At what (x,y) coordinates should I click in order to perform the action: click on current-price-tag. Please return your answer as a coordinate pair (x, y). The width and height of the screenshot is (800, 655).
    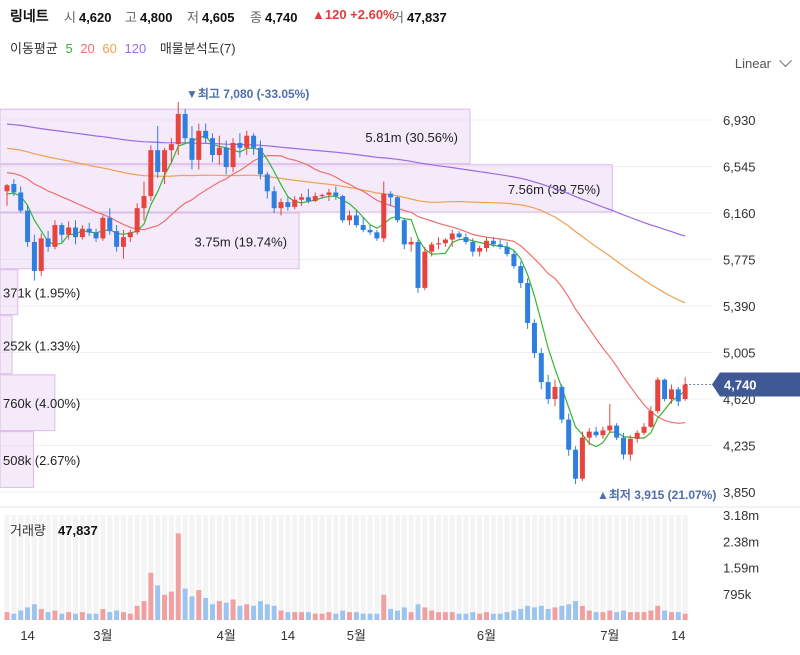
    Looking at the image, I should click on (756, 384).